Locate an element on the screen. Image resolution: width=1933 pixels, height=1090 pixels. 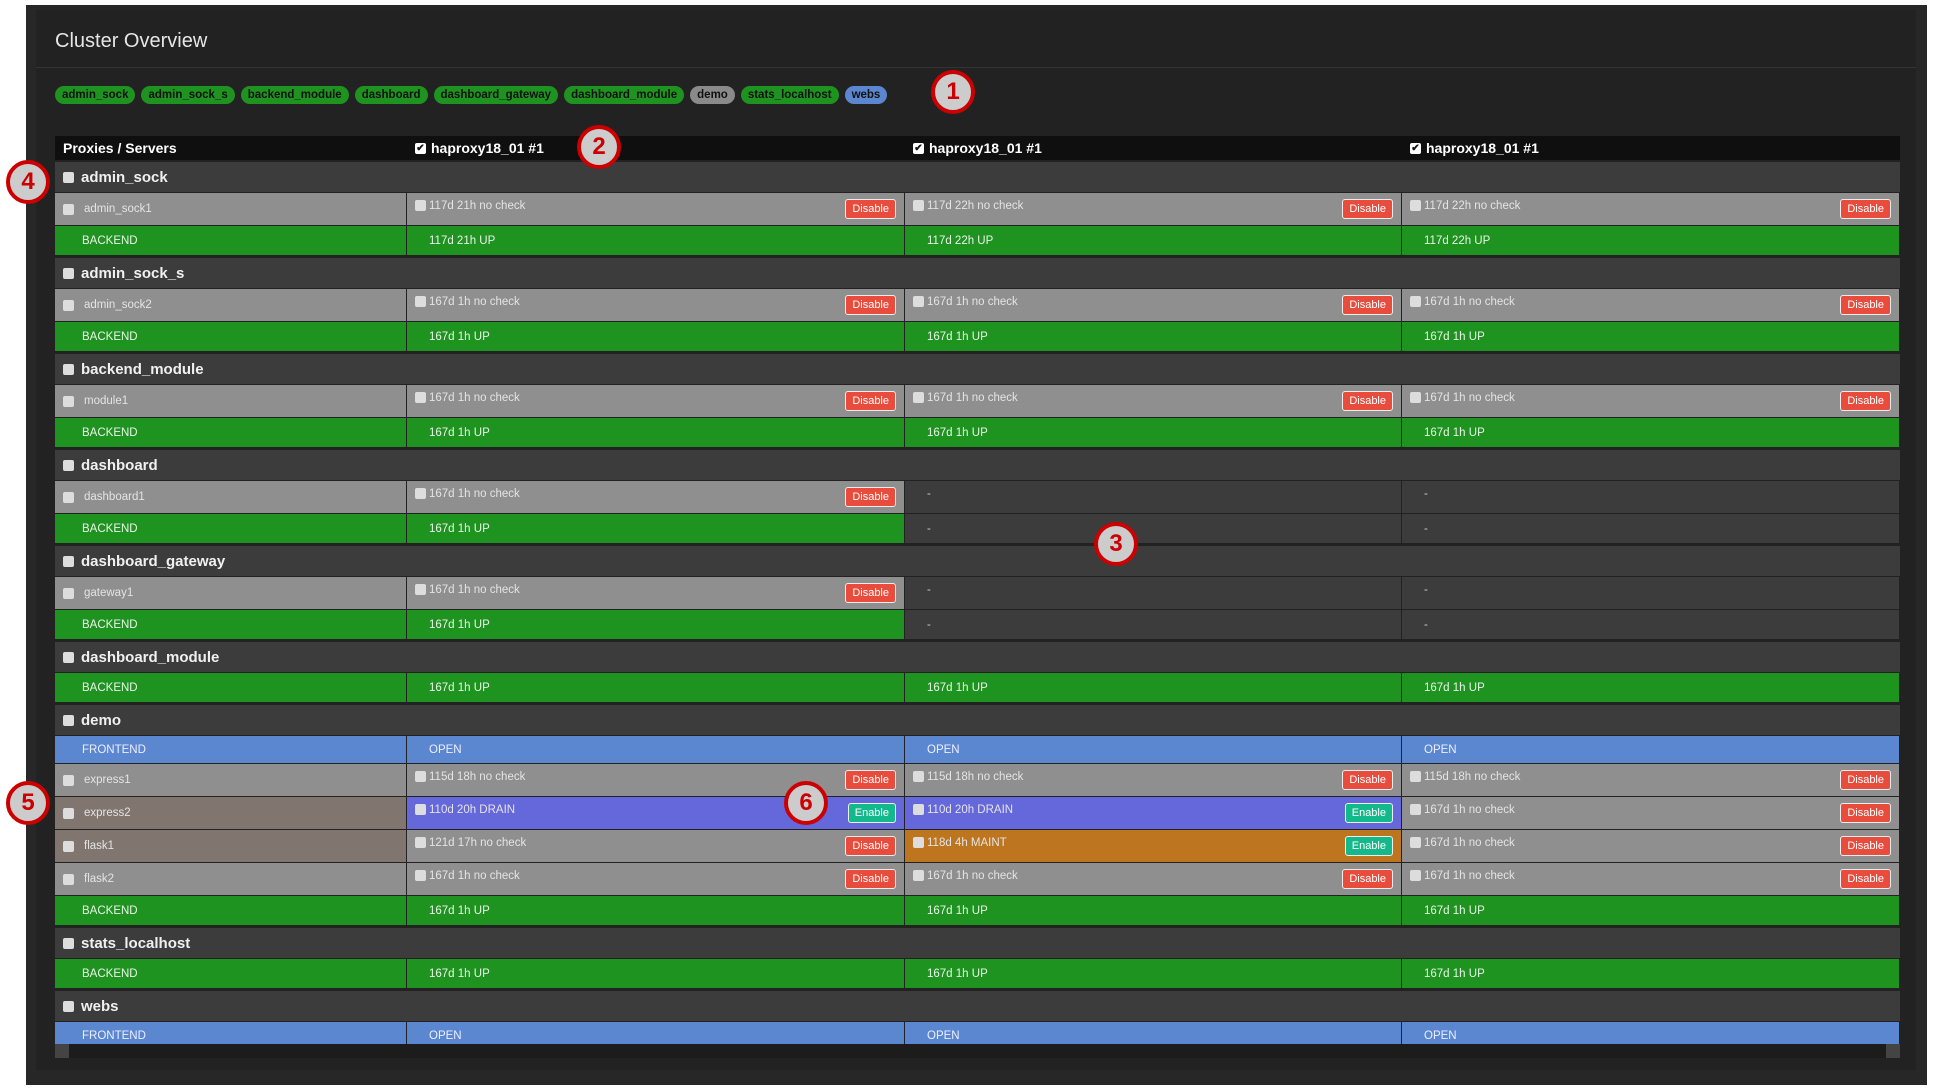
status-text: 167d 1h UP is located at coordinates (459, 687).